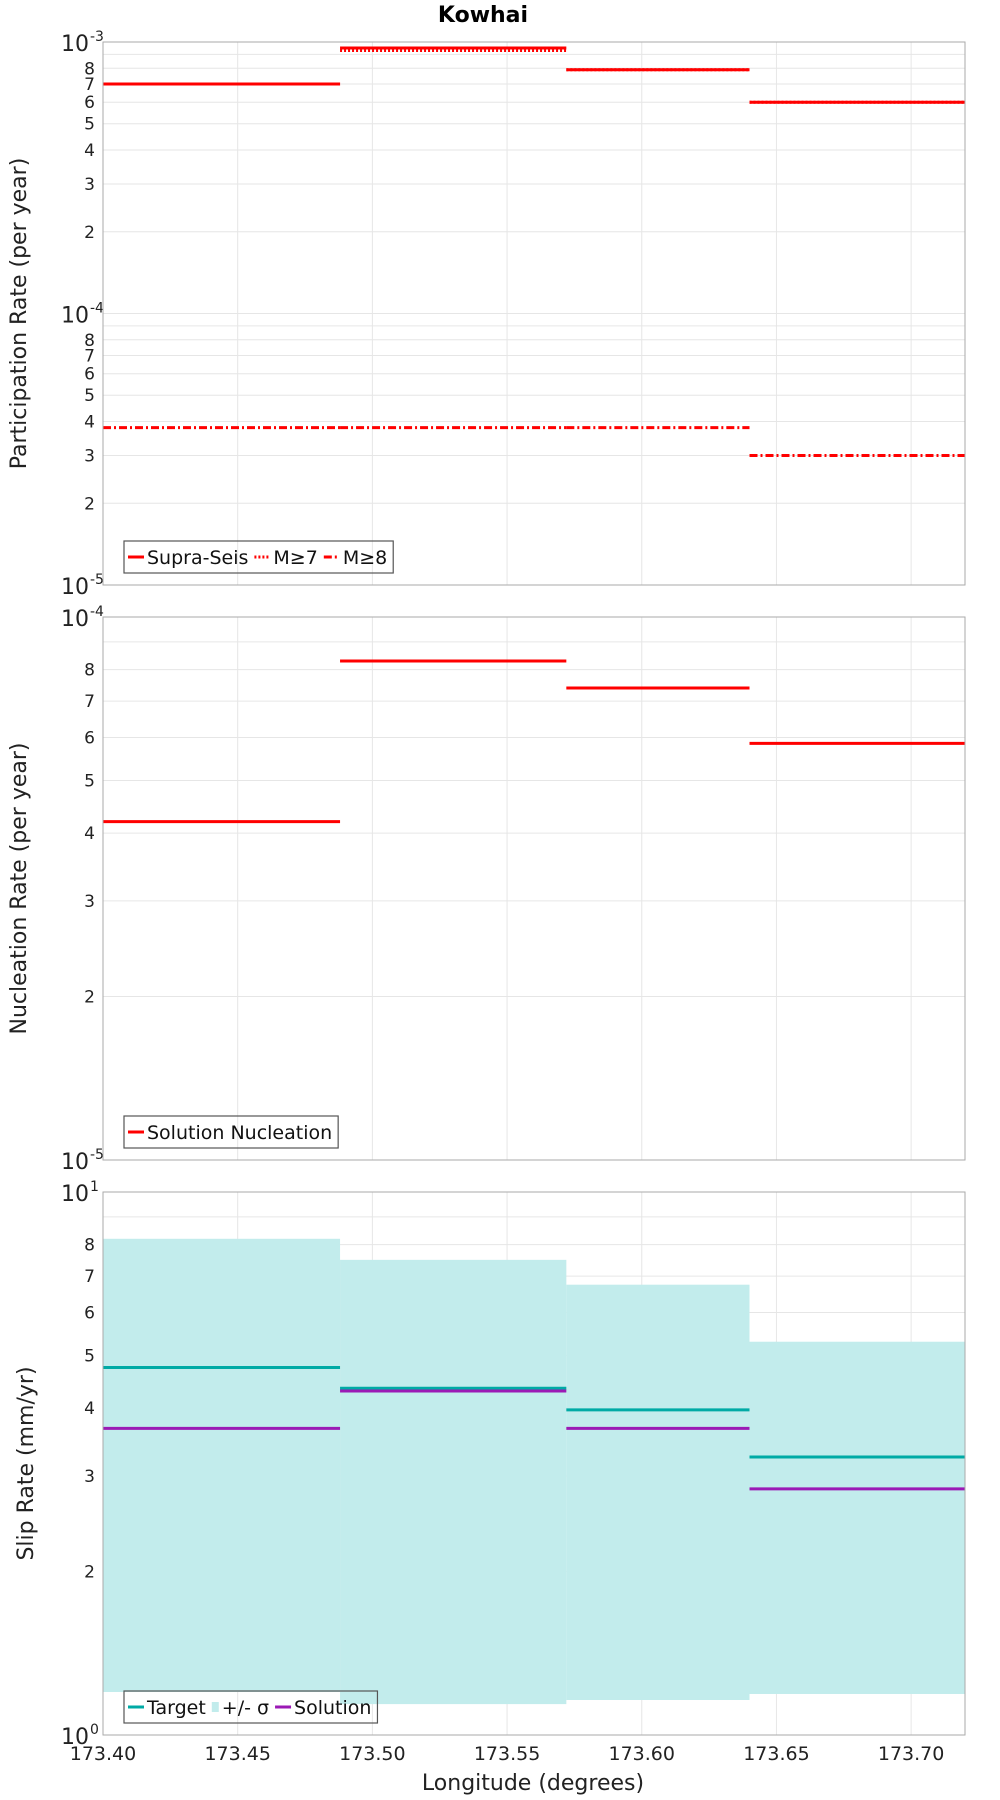 Image resolution: width=1000 pixels, height=1800 pixels. Describe the element at coordinates (215, 1707) in the screenshot. I see `legend-swatch-band` at that location.